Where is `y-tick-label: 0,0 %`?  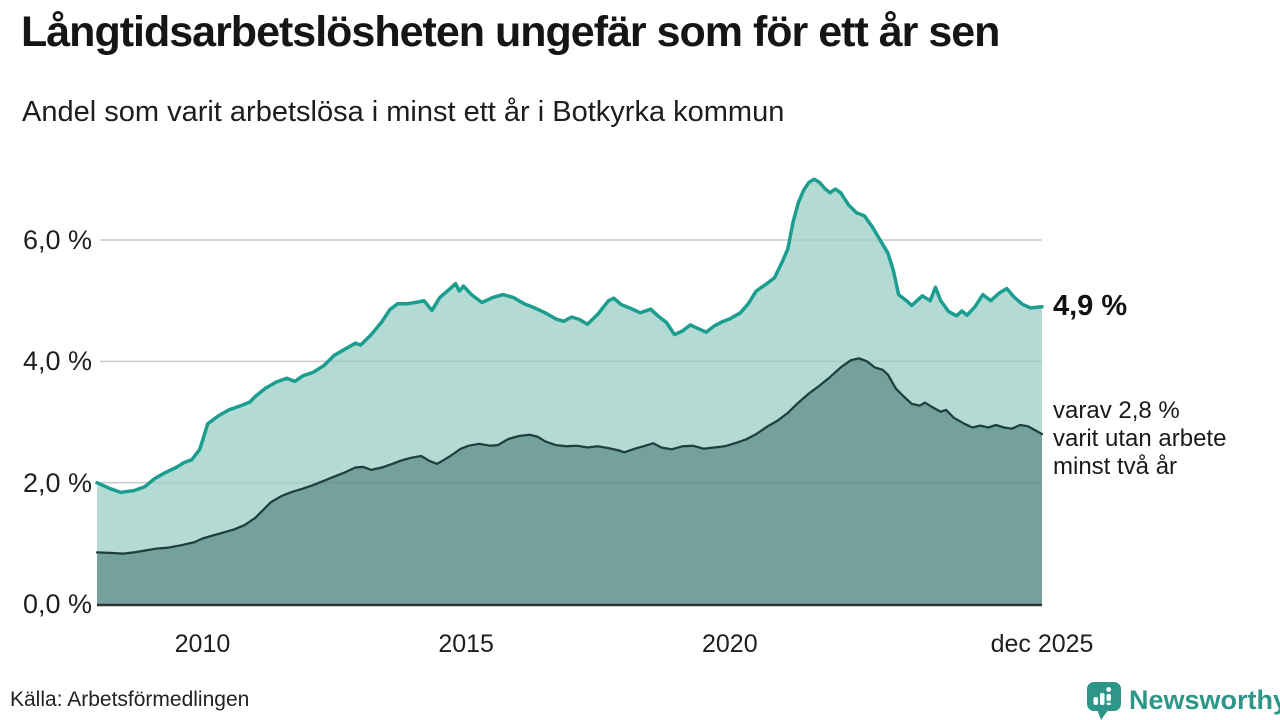
y-tick-label: 0,0 % is located at coordinates (57, 604).